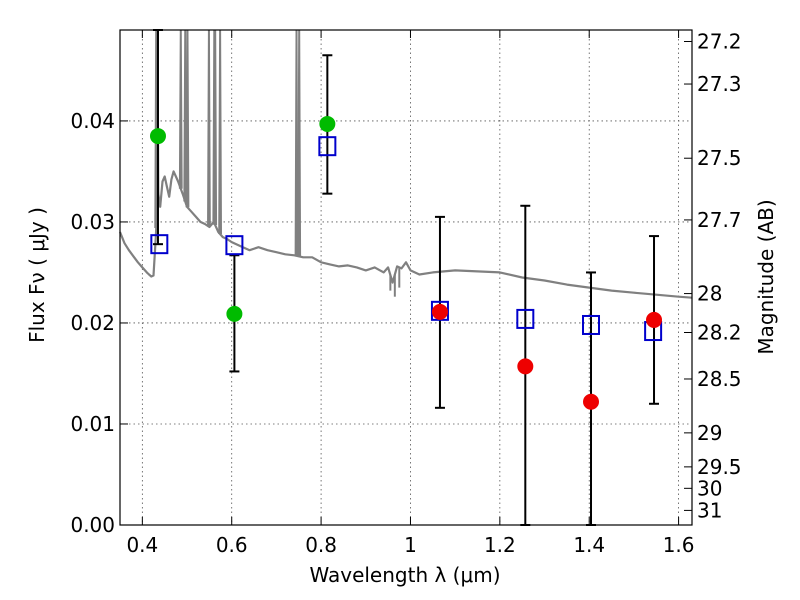  I want to click on y2-tick-label: 27.7, so click(719, 220).